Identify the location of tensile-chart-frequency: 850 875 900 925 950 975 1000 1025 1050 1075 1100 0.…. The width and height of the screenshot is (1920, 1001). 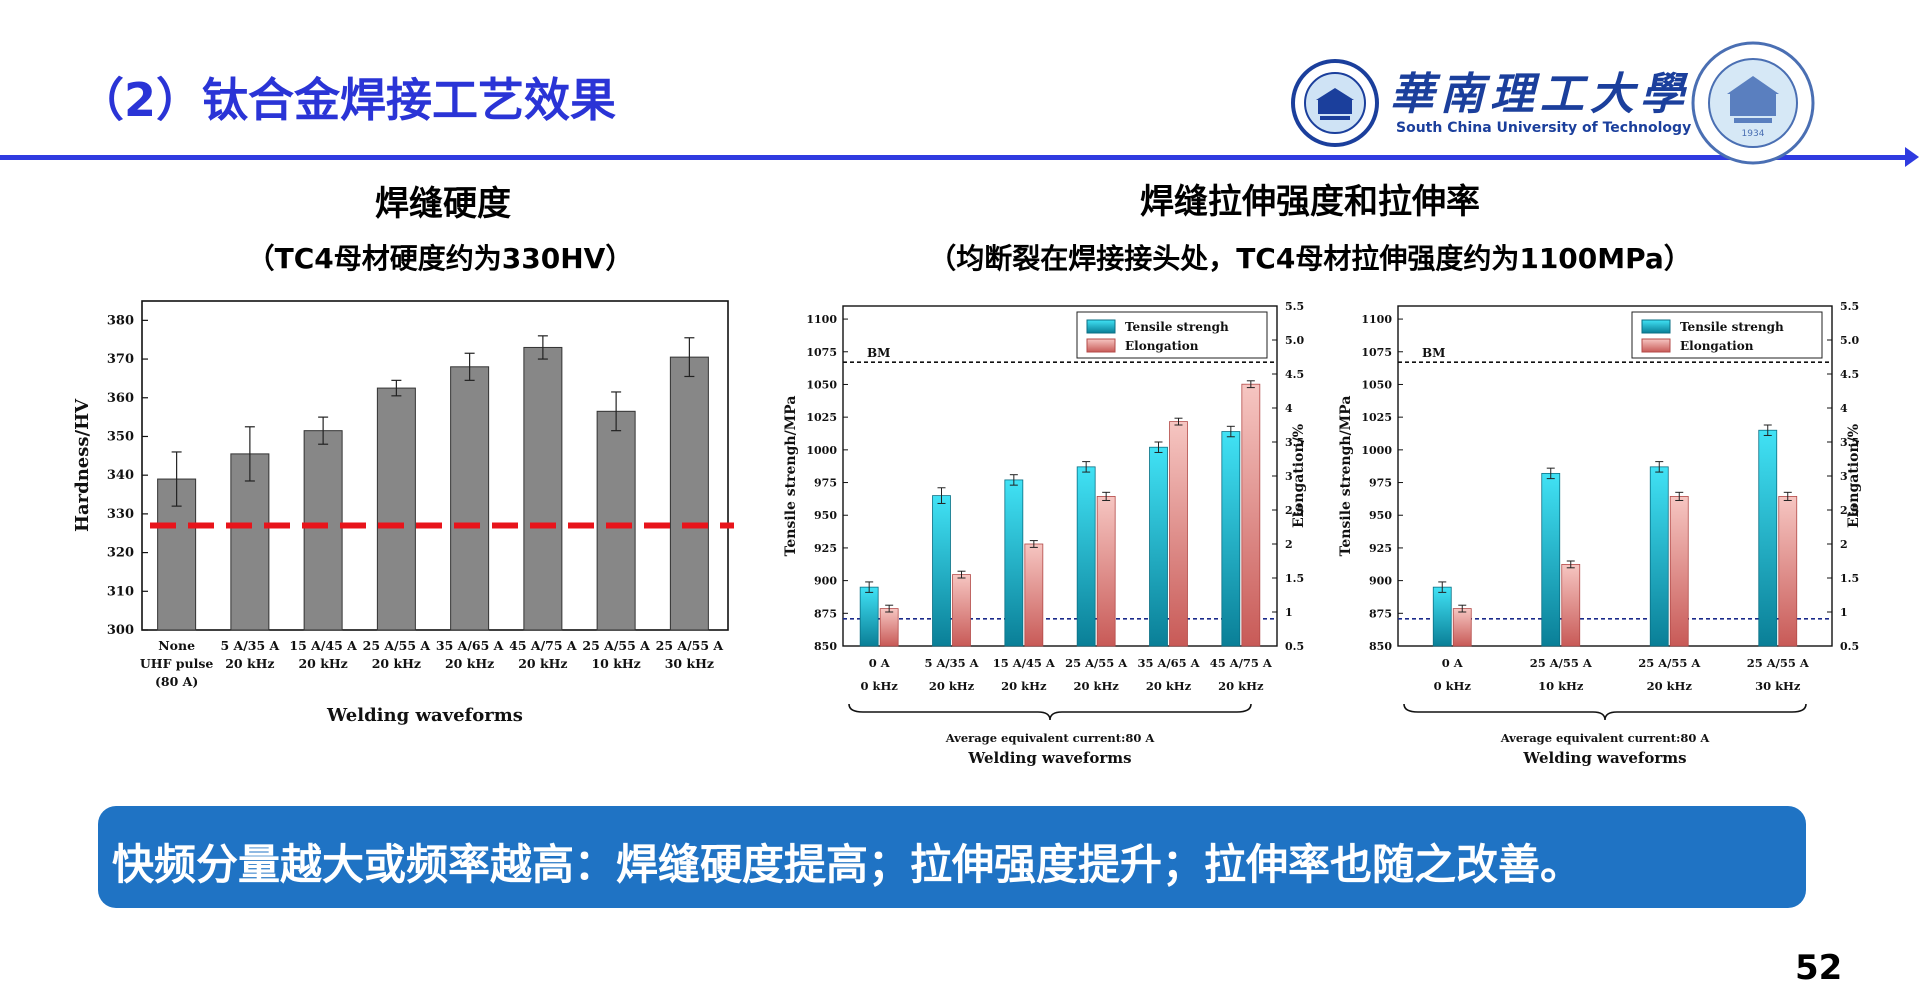
(1600, 530).